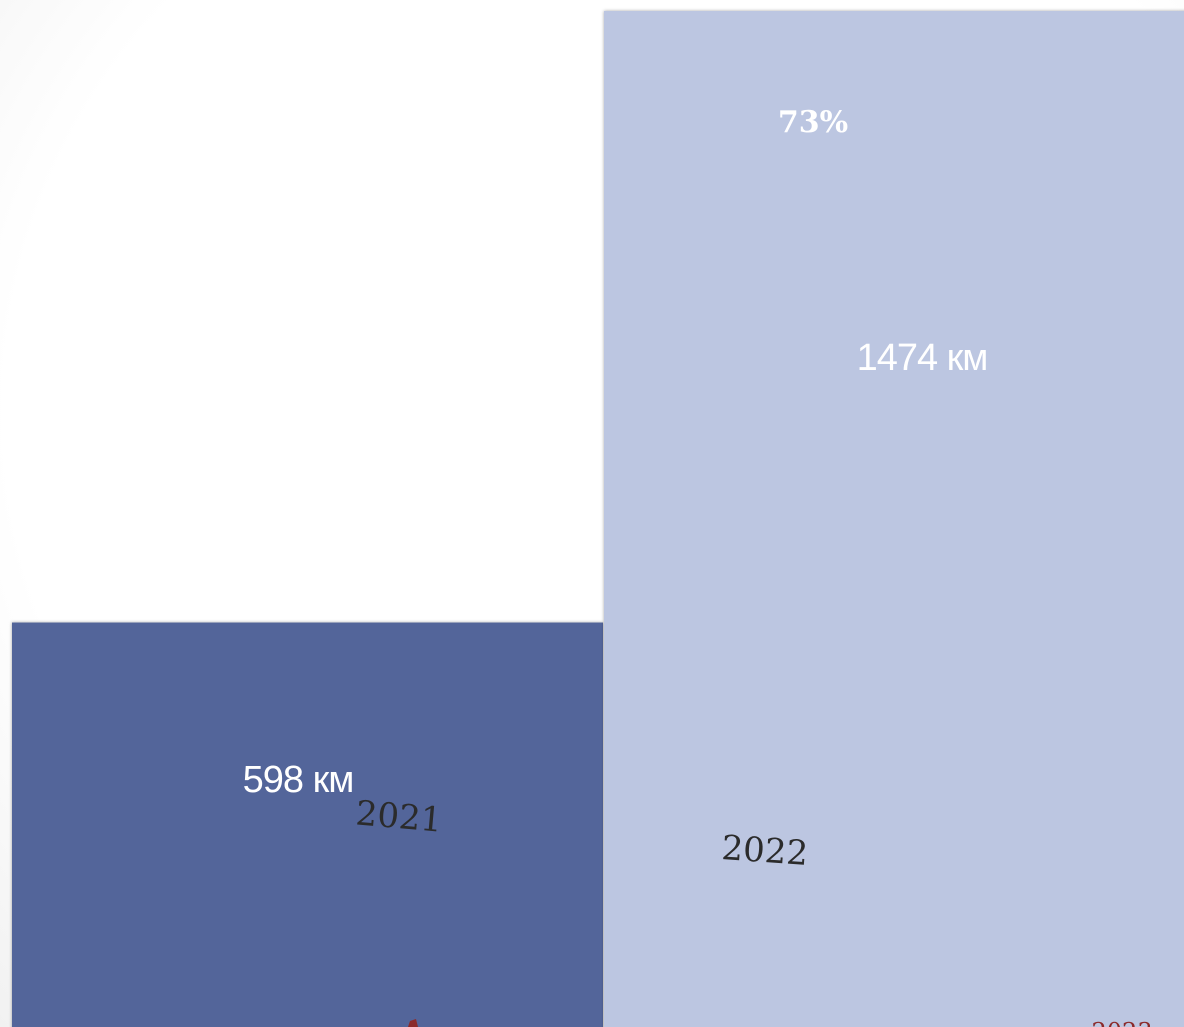  What do you see at coordinates (764, 851) in the screenshot?
I see `category-label-2022: 2022` at bounding box center [764, 851].